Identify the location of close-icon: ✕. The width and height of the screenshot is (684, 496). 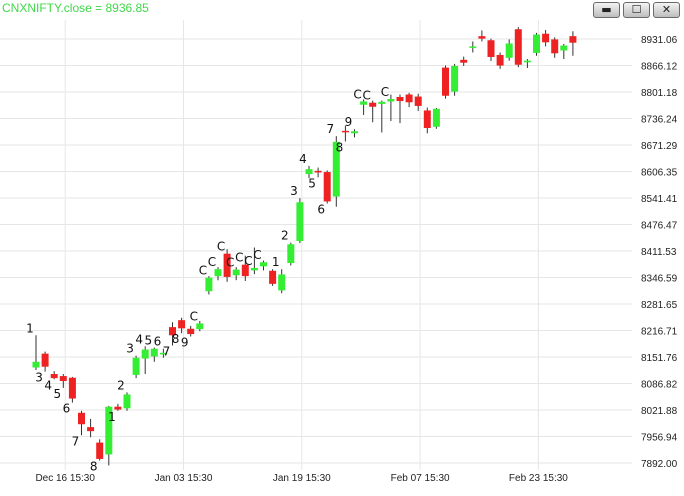
(666, 9).